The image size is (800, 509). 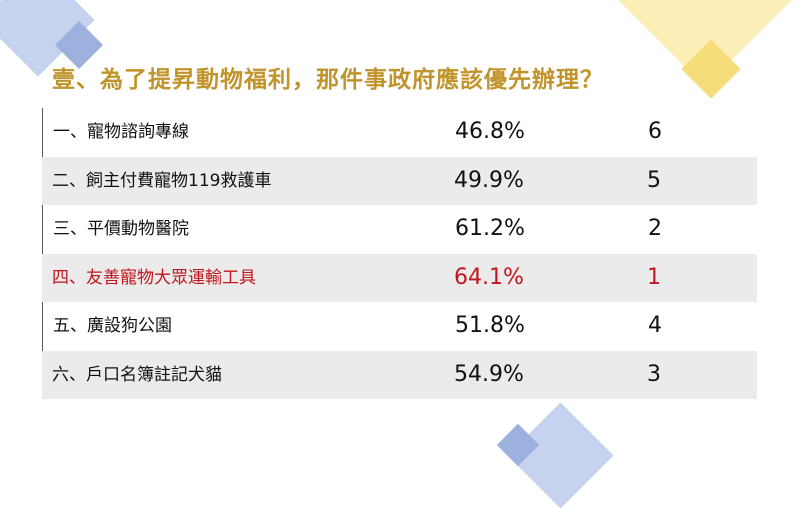 I want to click on table-row-highlighted: 四、友善寵物大眾運輸工具 64.1% 1, so click(x=399, y=277).